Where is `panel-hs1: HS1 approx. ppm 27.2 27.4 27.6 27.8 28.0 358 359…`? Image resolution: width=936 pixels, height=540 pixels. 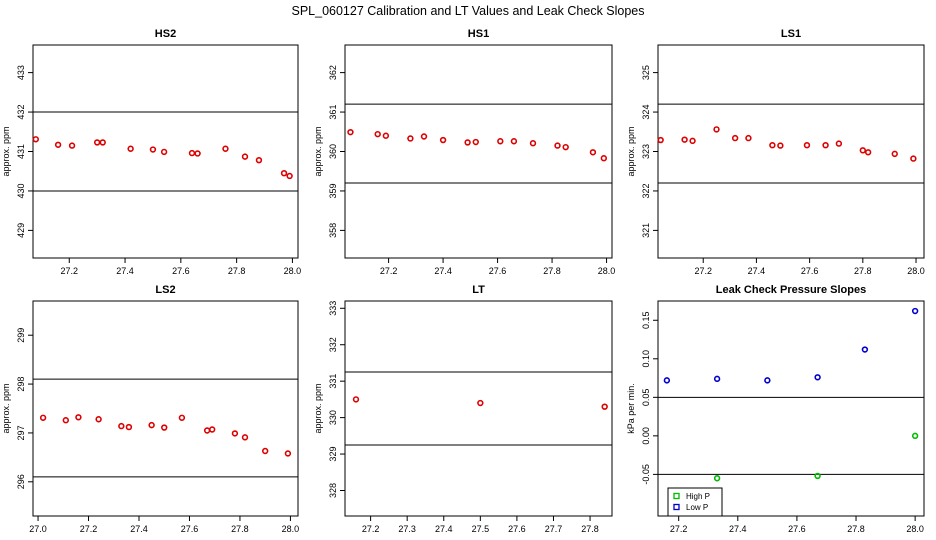
panel-hs1: HS1 approx. ppm 27.2 27.4 27.6 27.8 28.0 358 359… is located at coordinates (464, 152).